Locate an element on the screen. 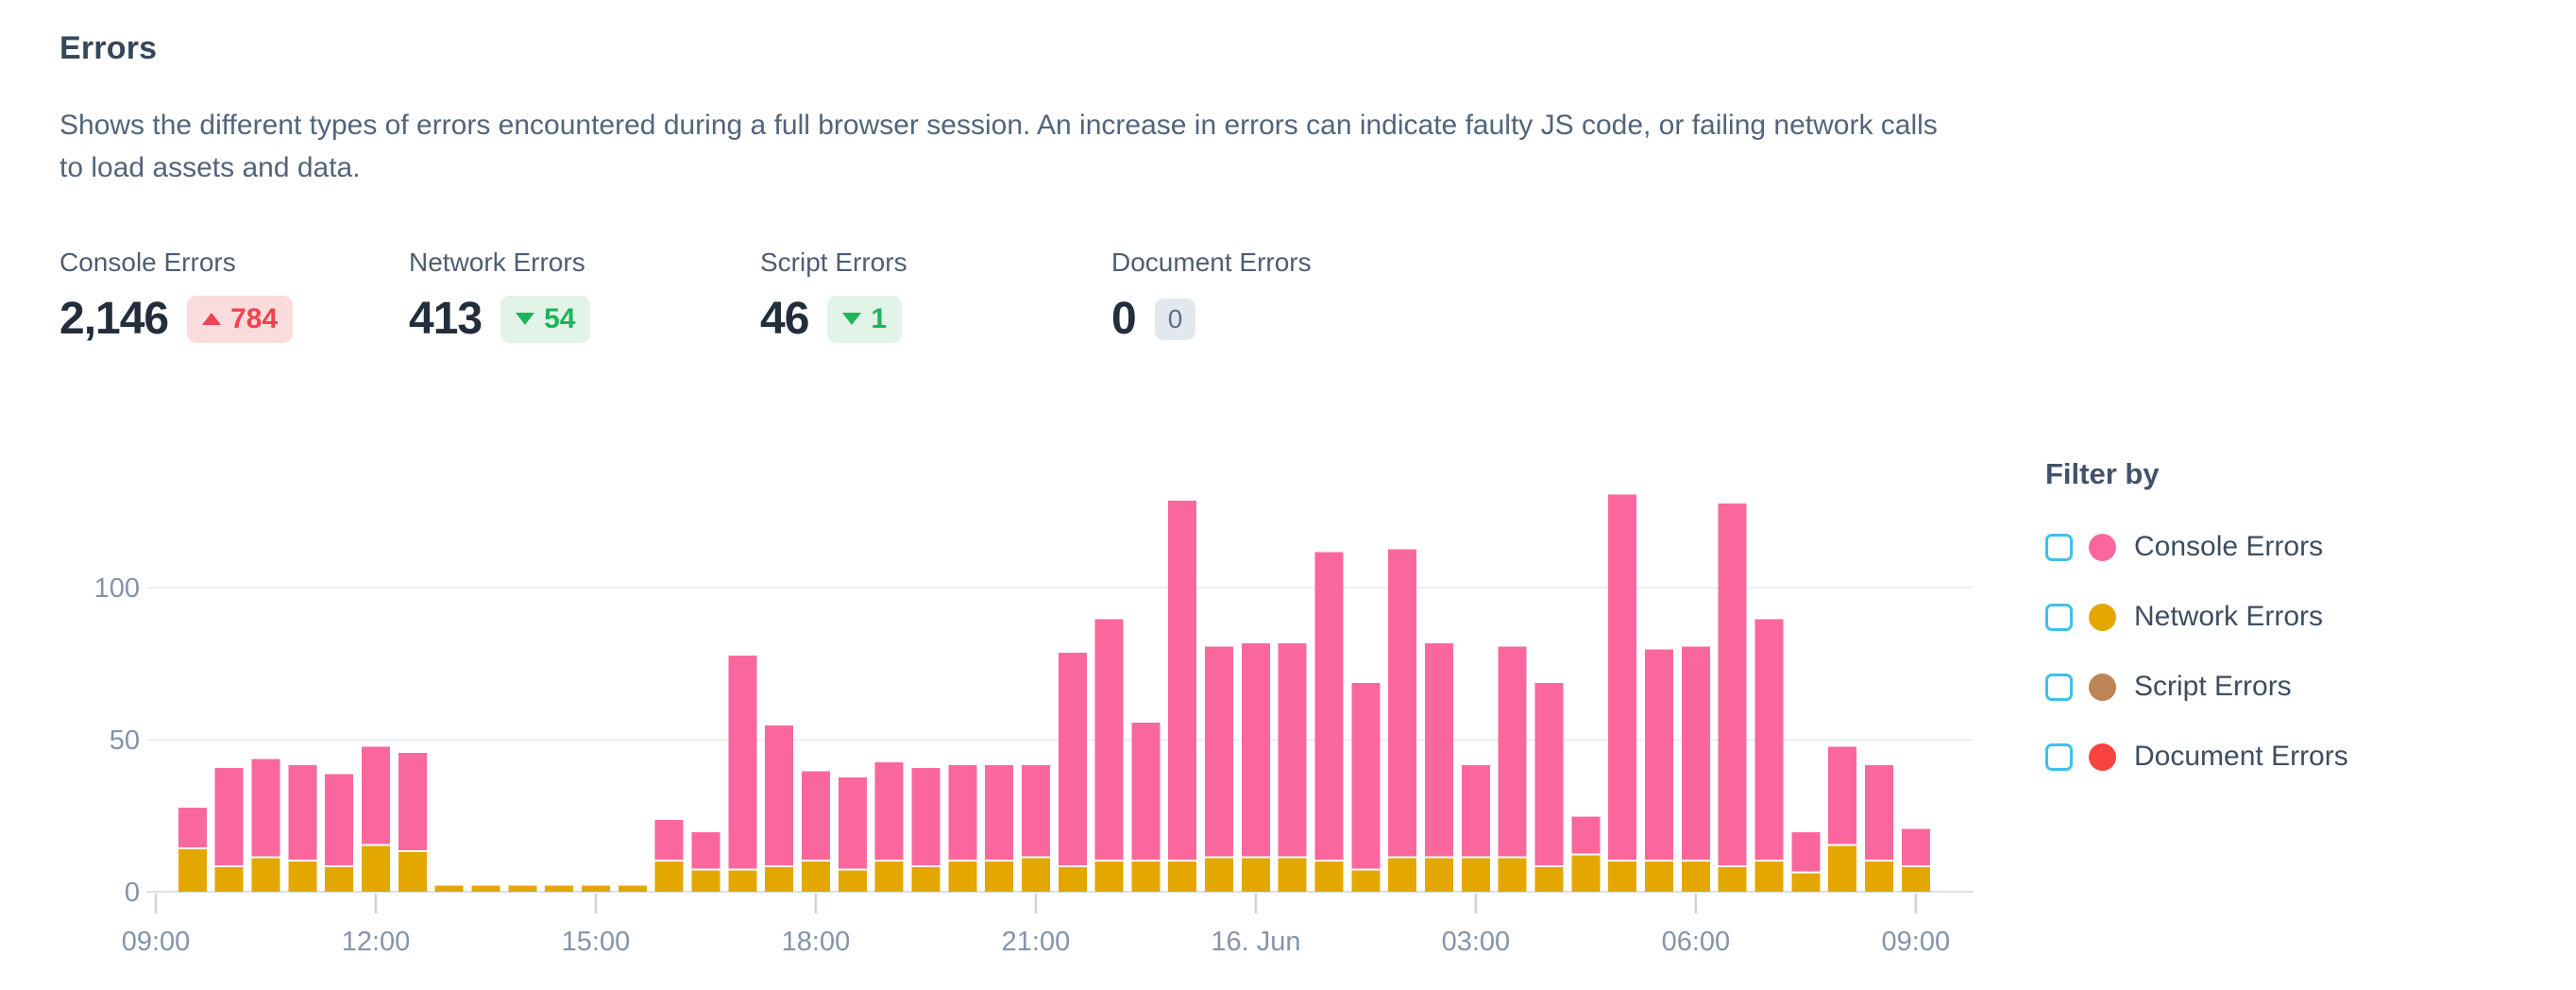  legend-item-label: Script Errors is located at coordinates (2213, 686).